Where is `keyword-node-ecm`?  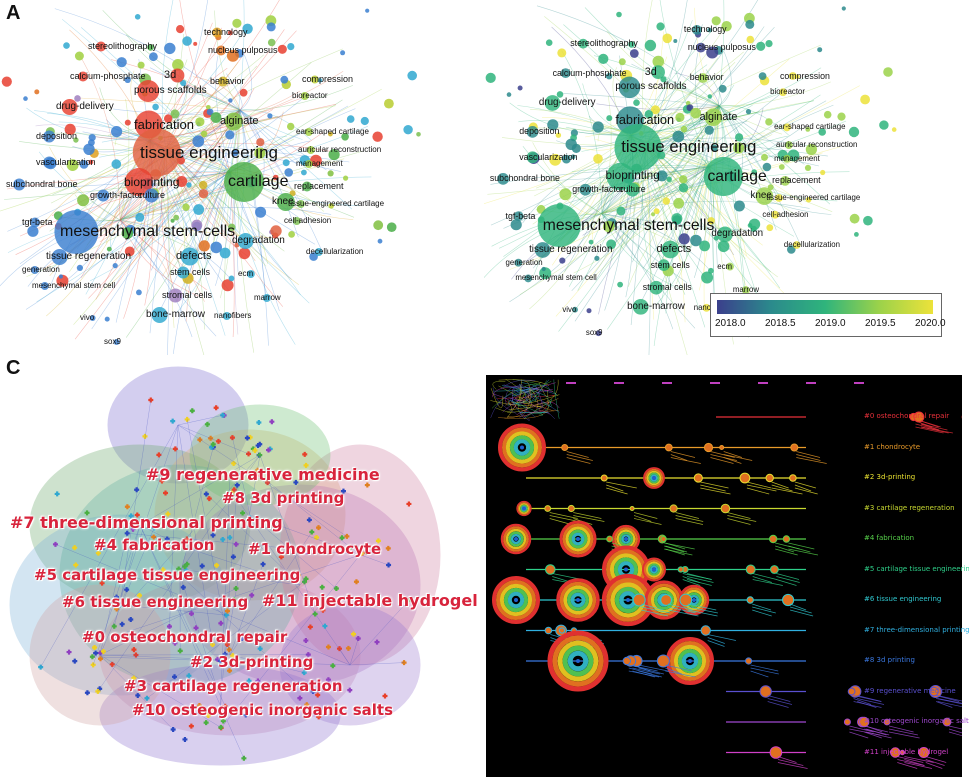 keyword-node-ecm is located at coordinates (730, 266).